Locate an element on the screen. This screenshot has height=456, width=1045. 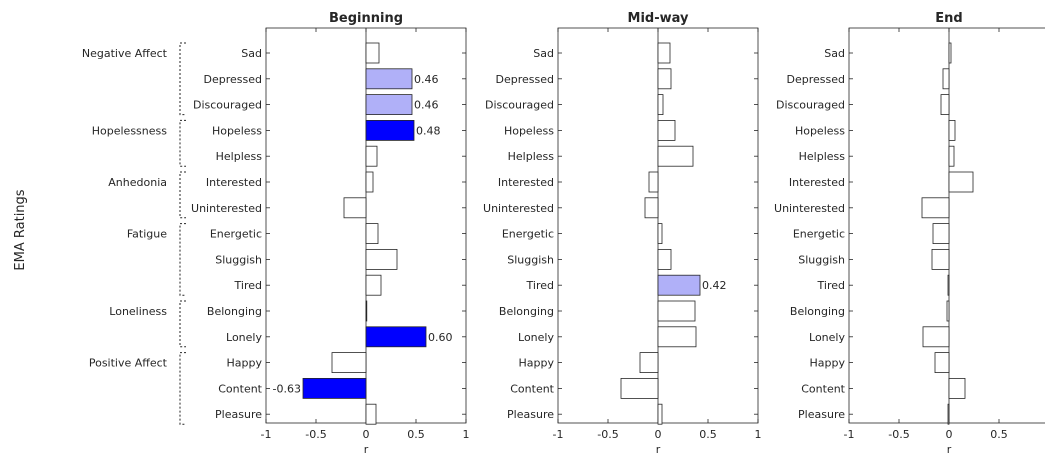
group-label: Anhedonia is located at coordinates (137, 182).